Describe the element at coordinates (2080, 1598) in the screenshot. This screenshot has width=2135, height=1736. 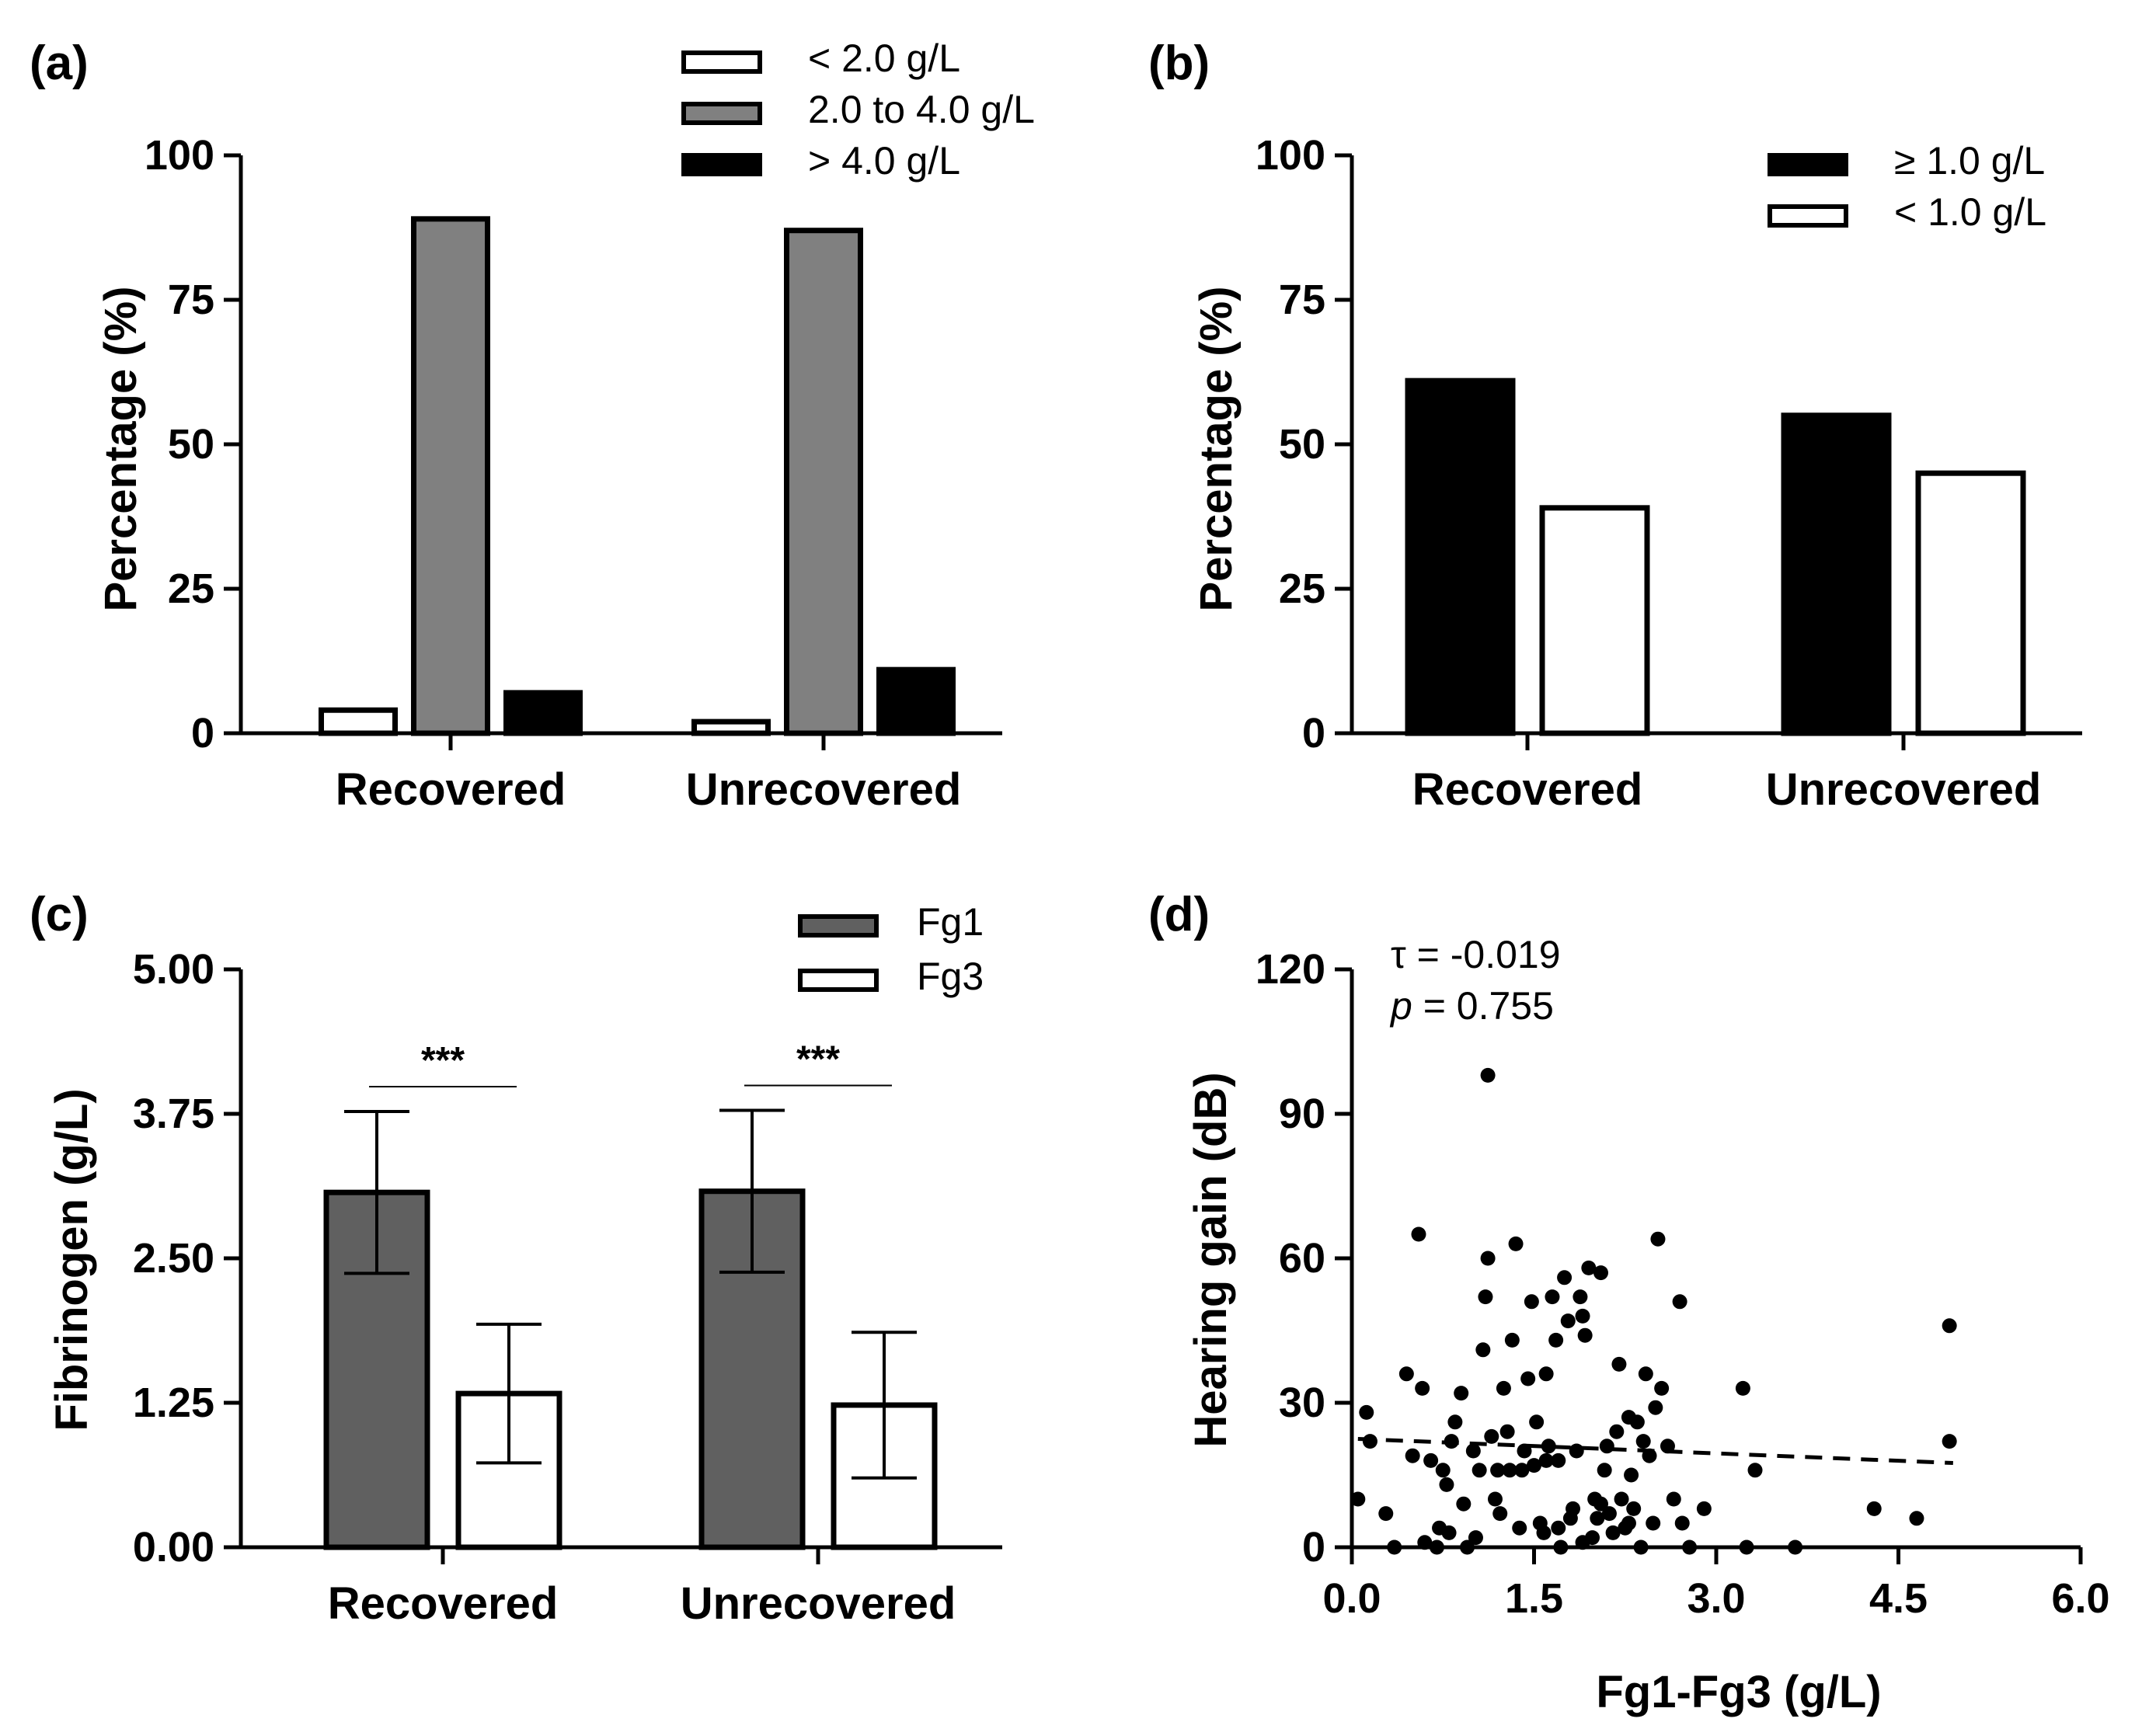
I see `x-tick-label: 6.0` at that location.